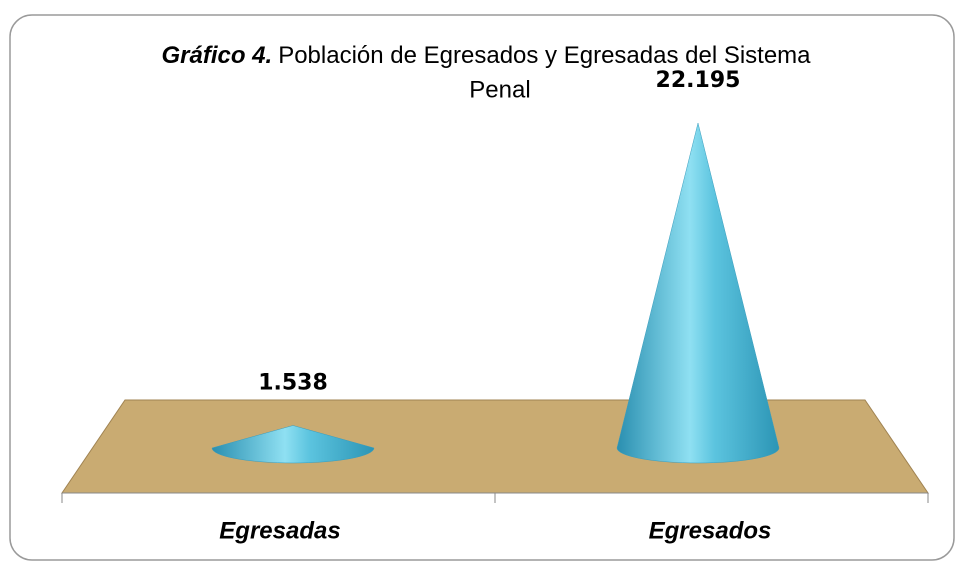  What do you see at coordinates (293, 382) in the screenshot?
I see `value-label: 1.538` at bounding box center [293, 382].